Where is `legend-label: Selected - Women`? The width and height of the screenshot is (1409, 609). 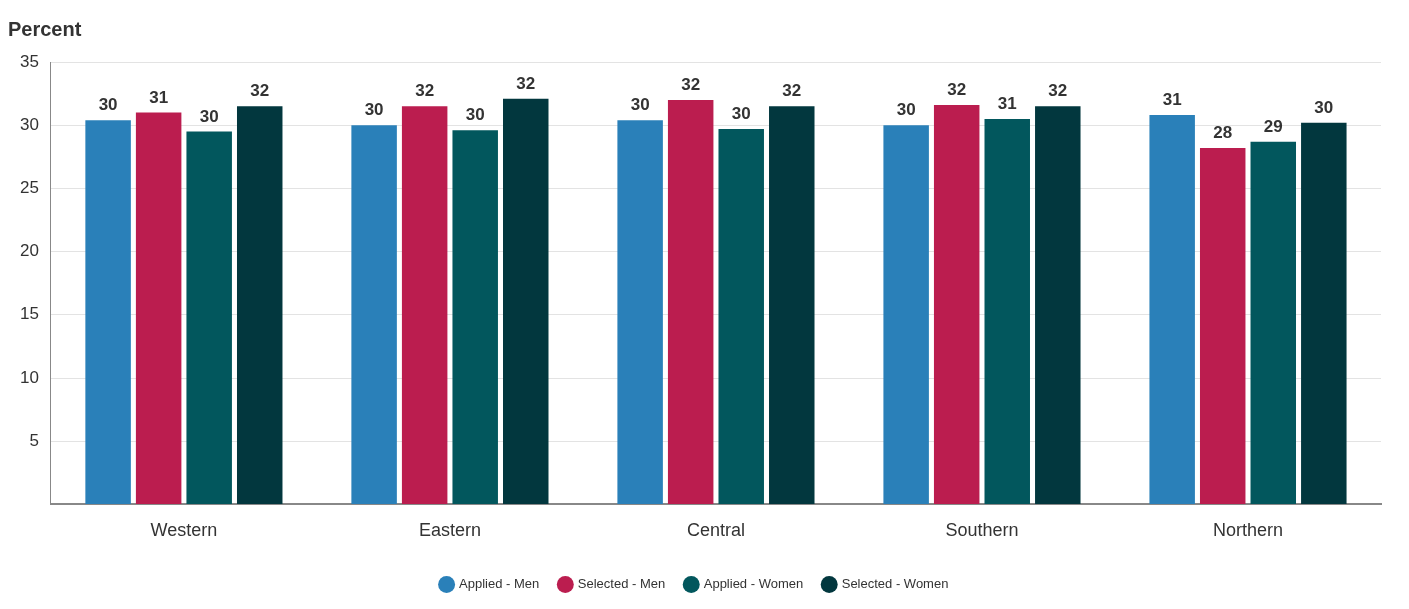 legend-label: Selected - Women is located at coordinates (895, 584).